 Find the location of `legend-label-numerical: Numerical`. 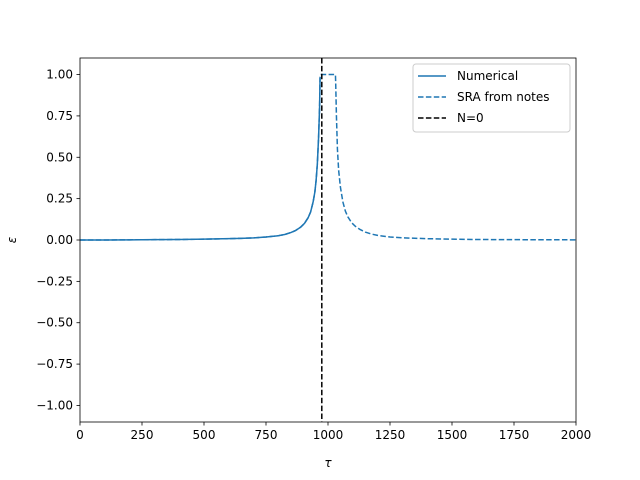

legend-label-numerical: Numerical is located at coordinates (487, 76).